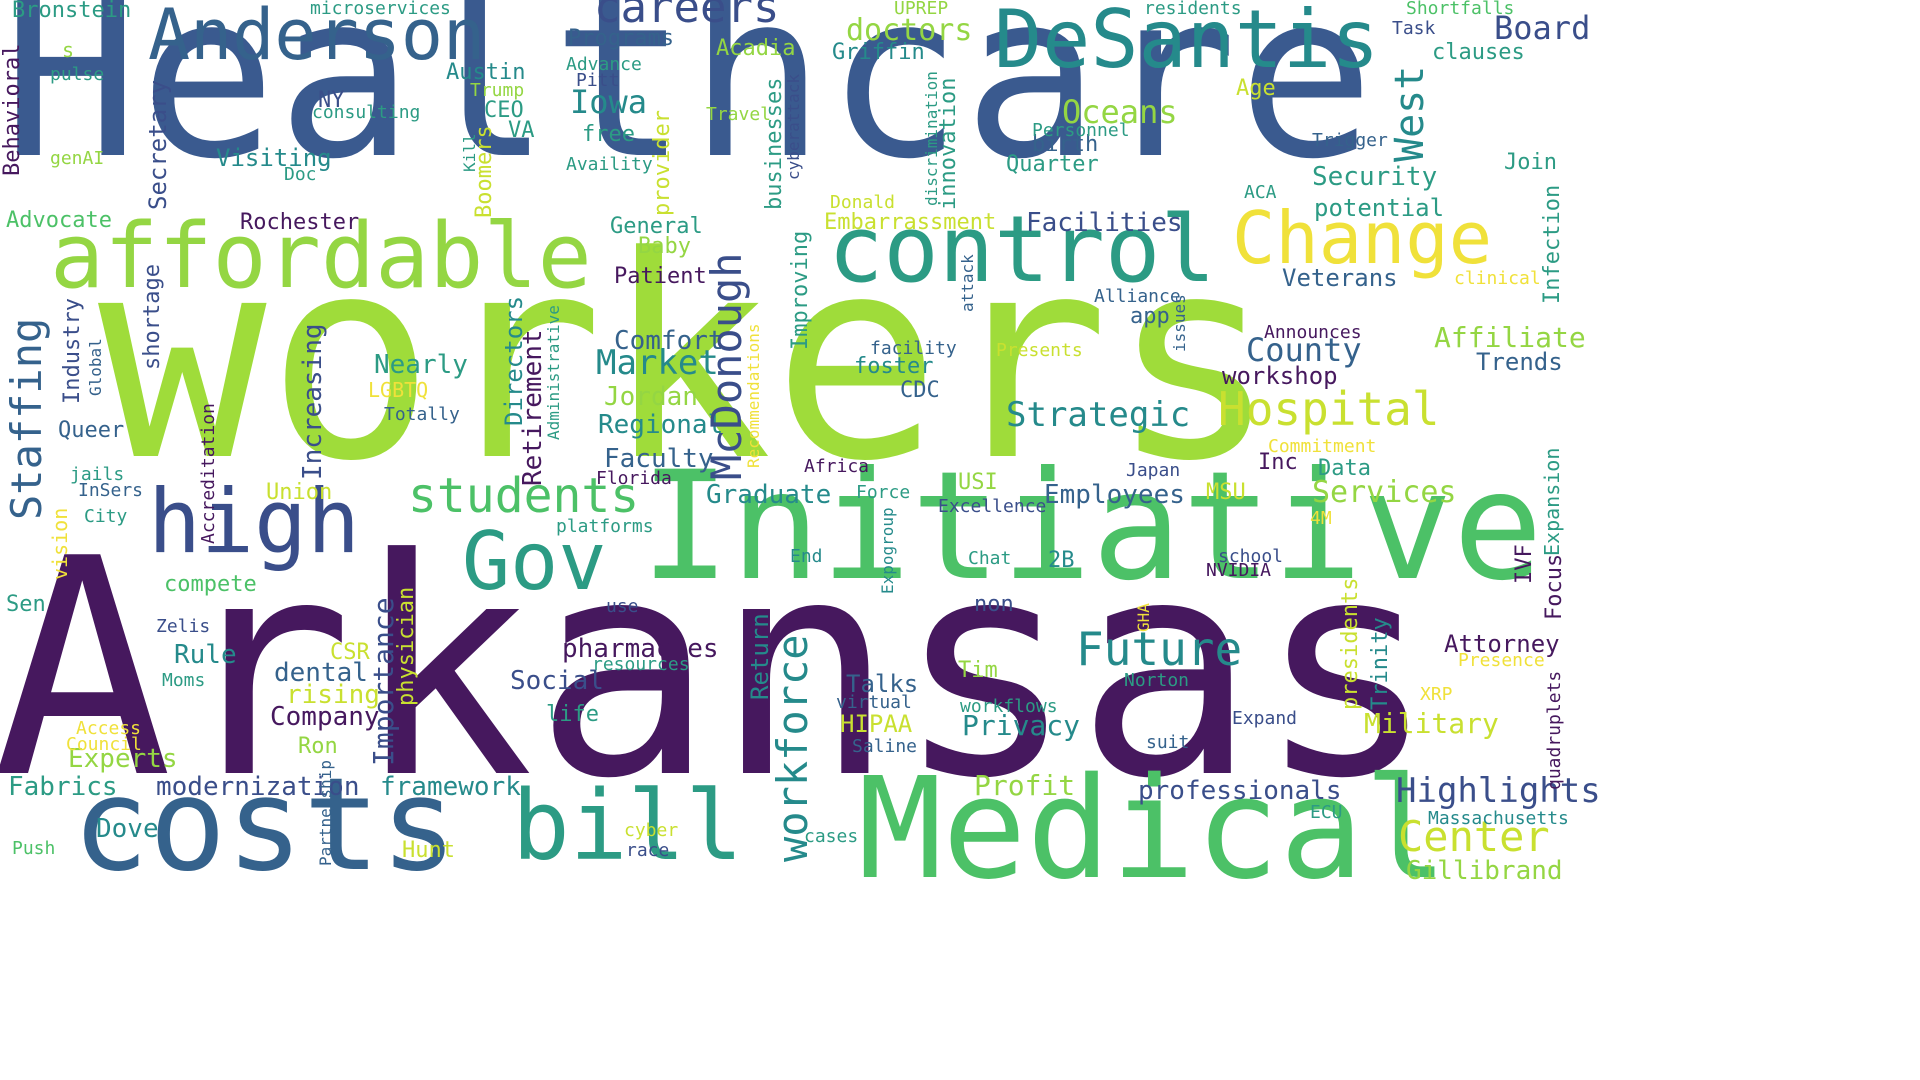 The height and width of the screenshot is (1080, 1920). What do you see at coordinates (1460, 9) in the screenshot?
I see `word-shortfalls: Shortfalls` at bounding box center [1460, 9].